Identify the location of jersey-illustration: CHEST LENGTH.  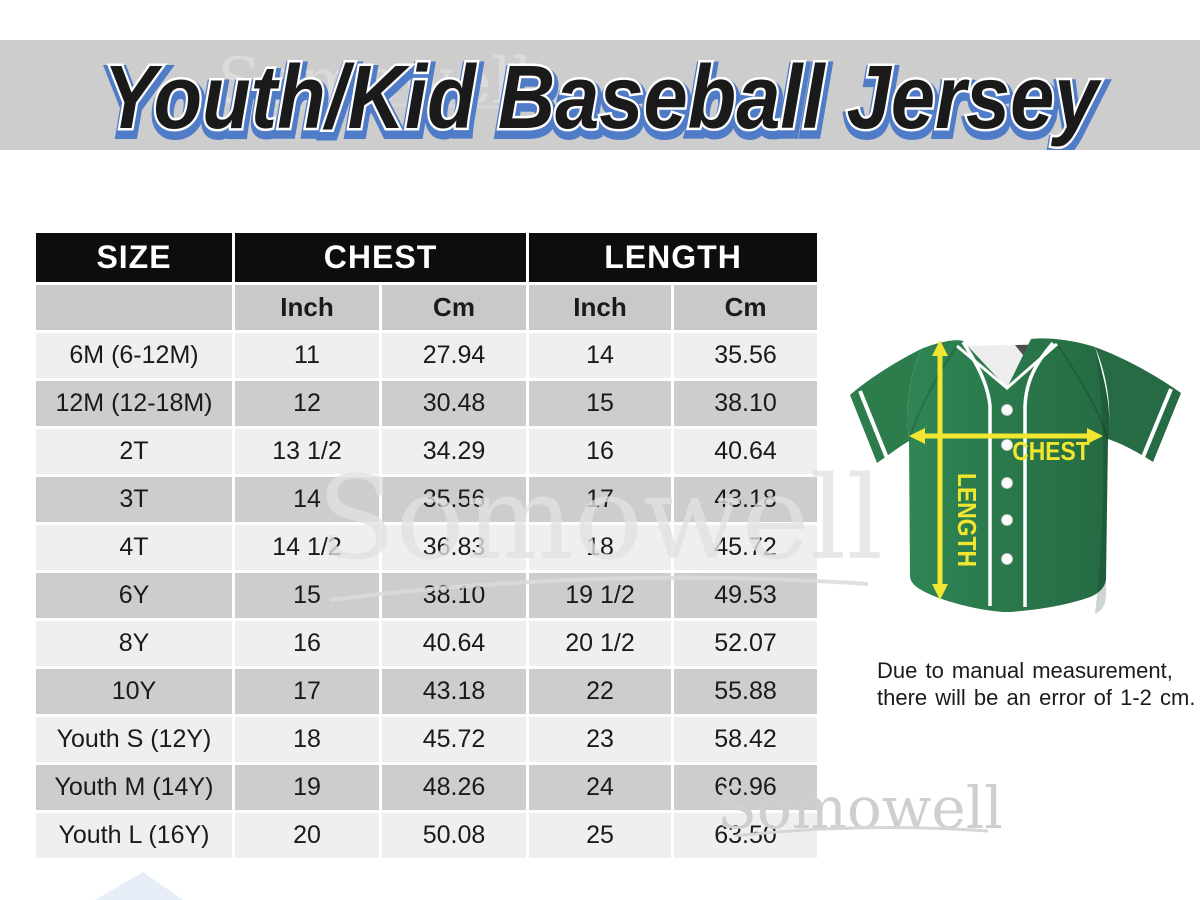
(1015, 476).